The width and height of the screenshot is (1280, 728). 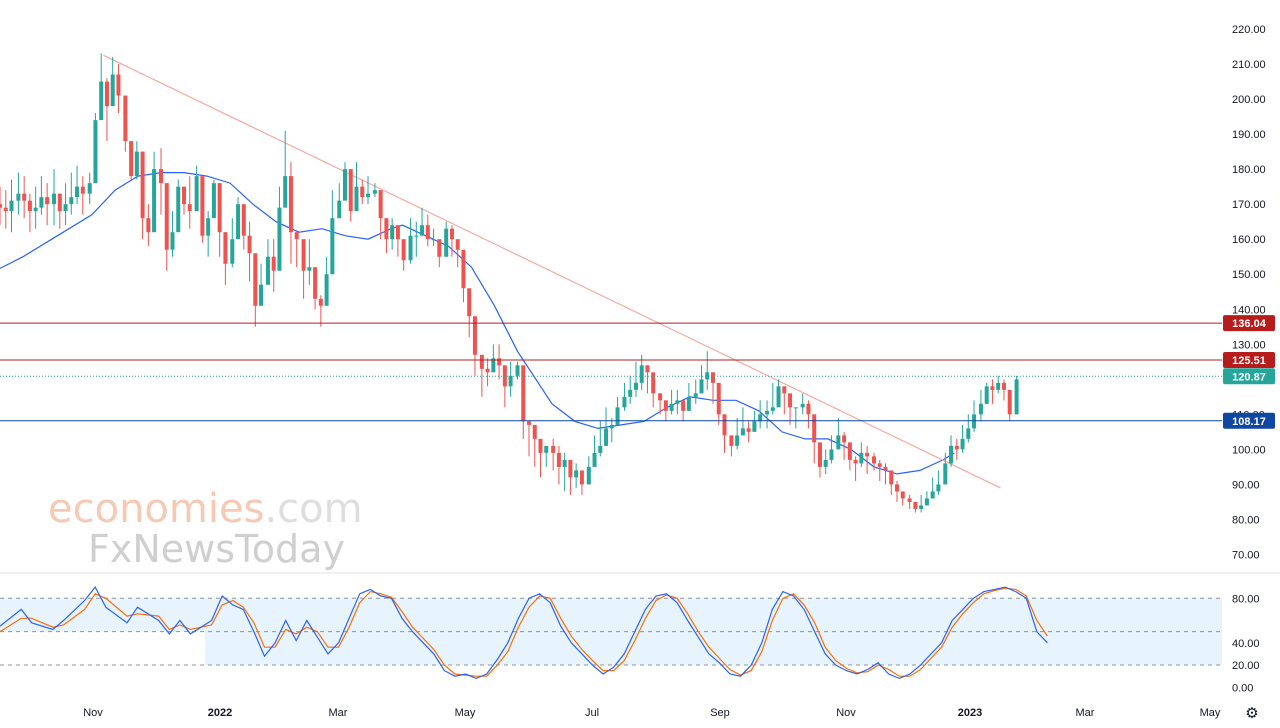 I want to click on stochastic-tick-label: 40.00, so click(x=1246, y=644).